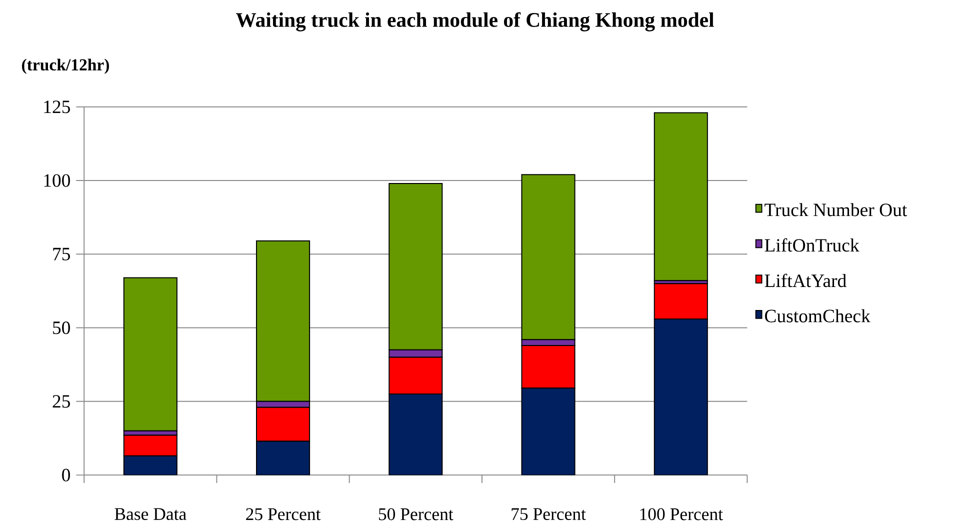 This screenshot has width=960, height=524. What do you see at coordinates (61, 401) in the screenshot?
I see `y-tick-label: 25` at bounding box center [61, 401].